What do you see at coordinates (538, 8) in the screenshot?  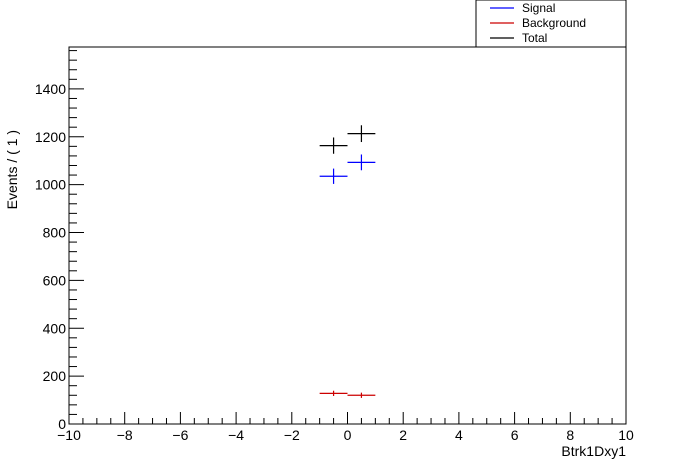 I see `legend-label-signal: Signal` at bounding box center [538, 8].